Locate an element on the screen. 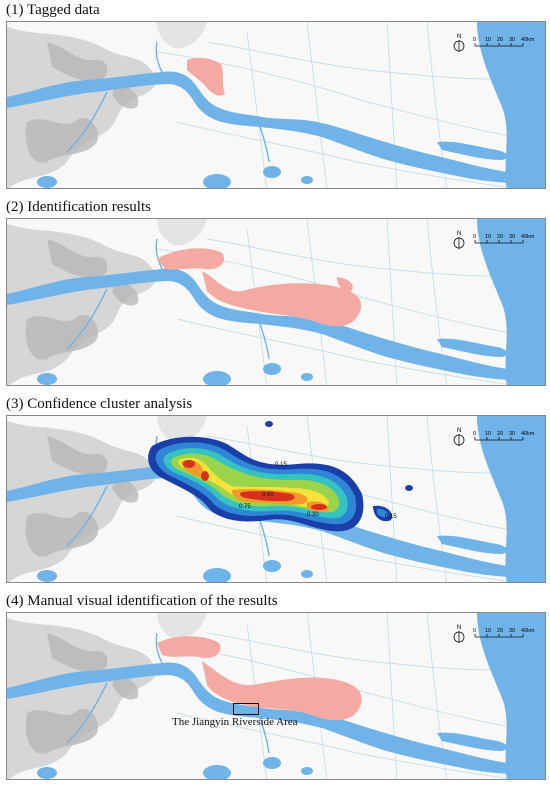  contour-label: 0.75 is located at coordinates (245, 507).